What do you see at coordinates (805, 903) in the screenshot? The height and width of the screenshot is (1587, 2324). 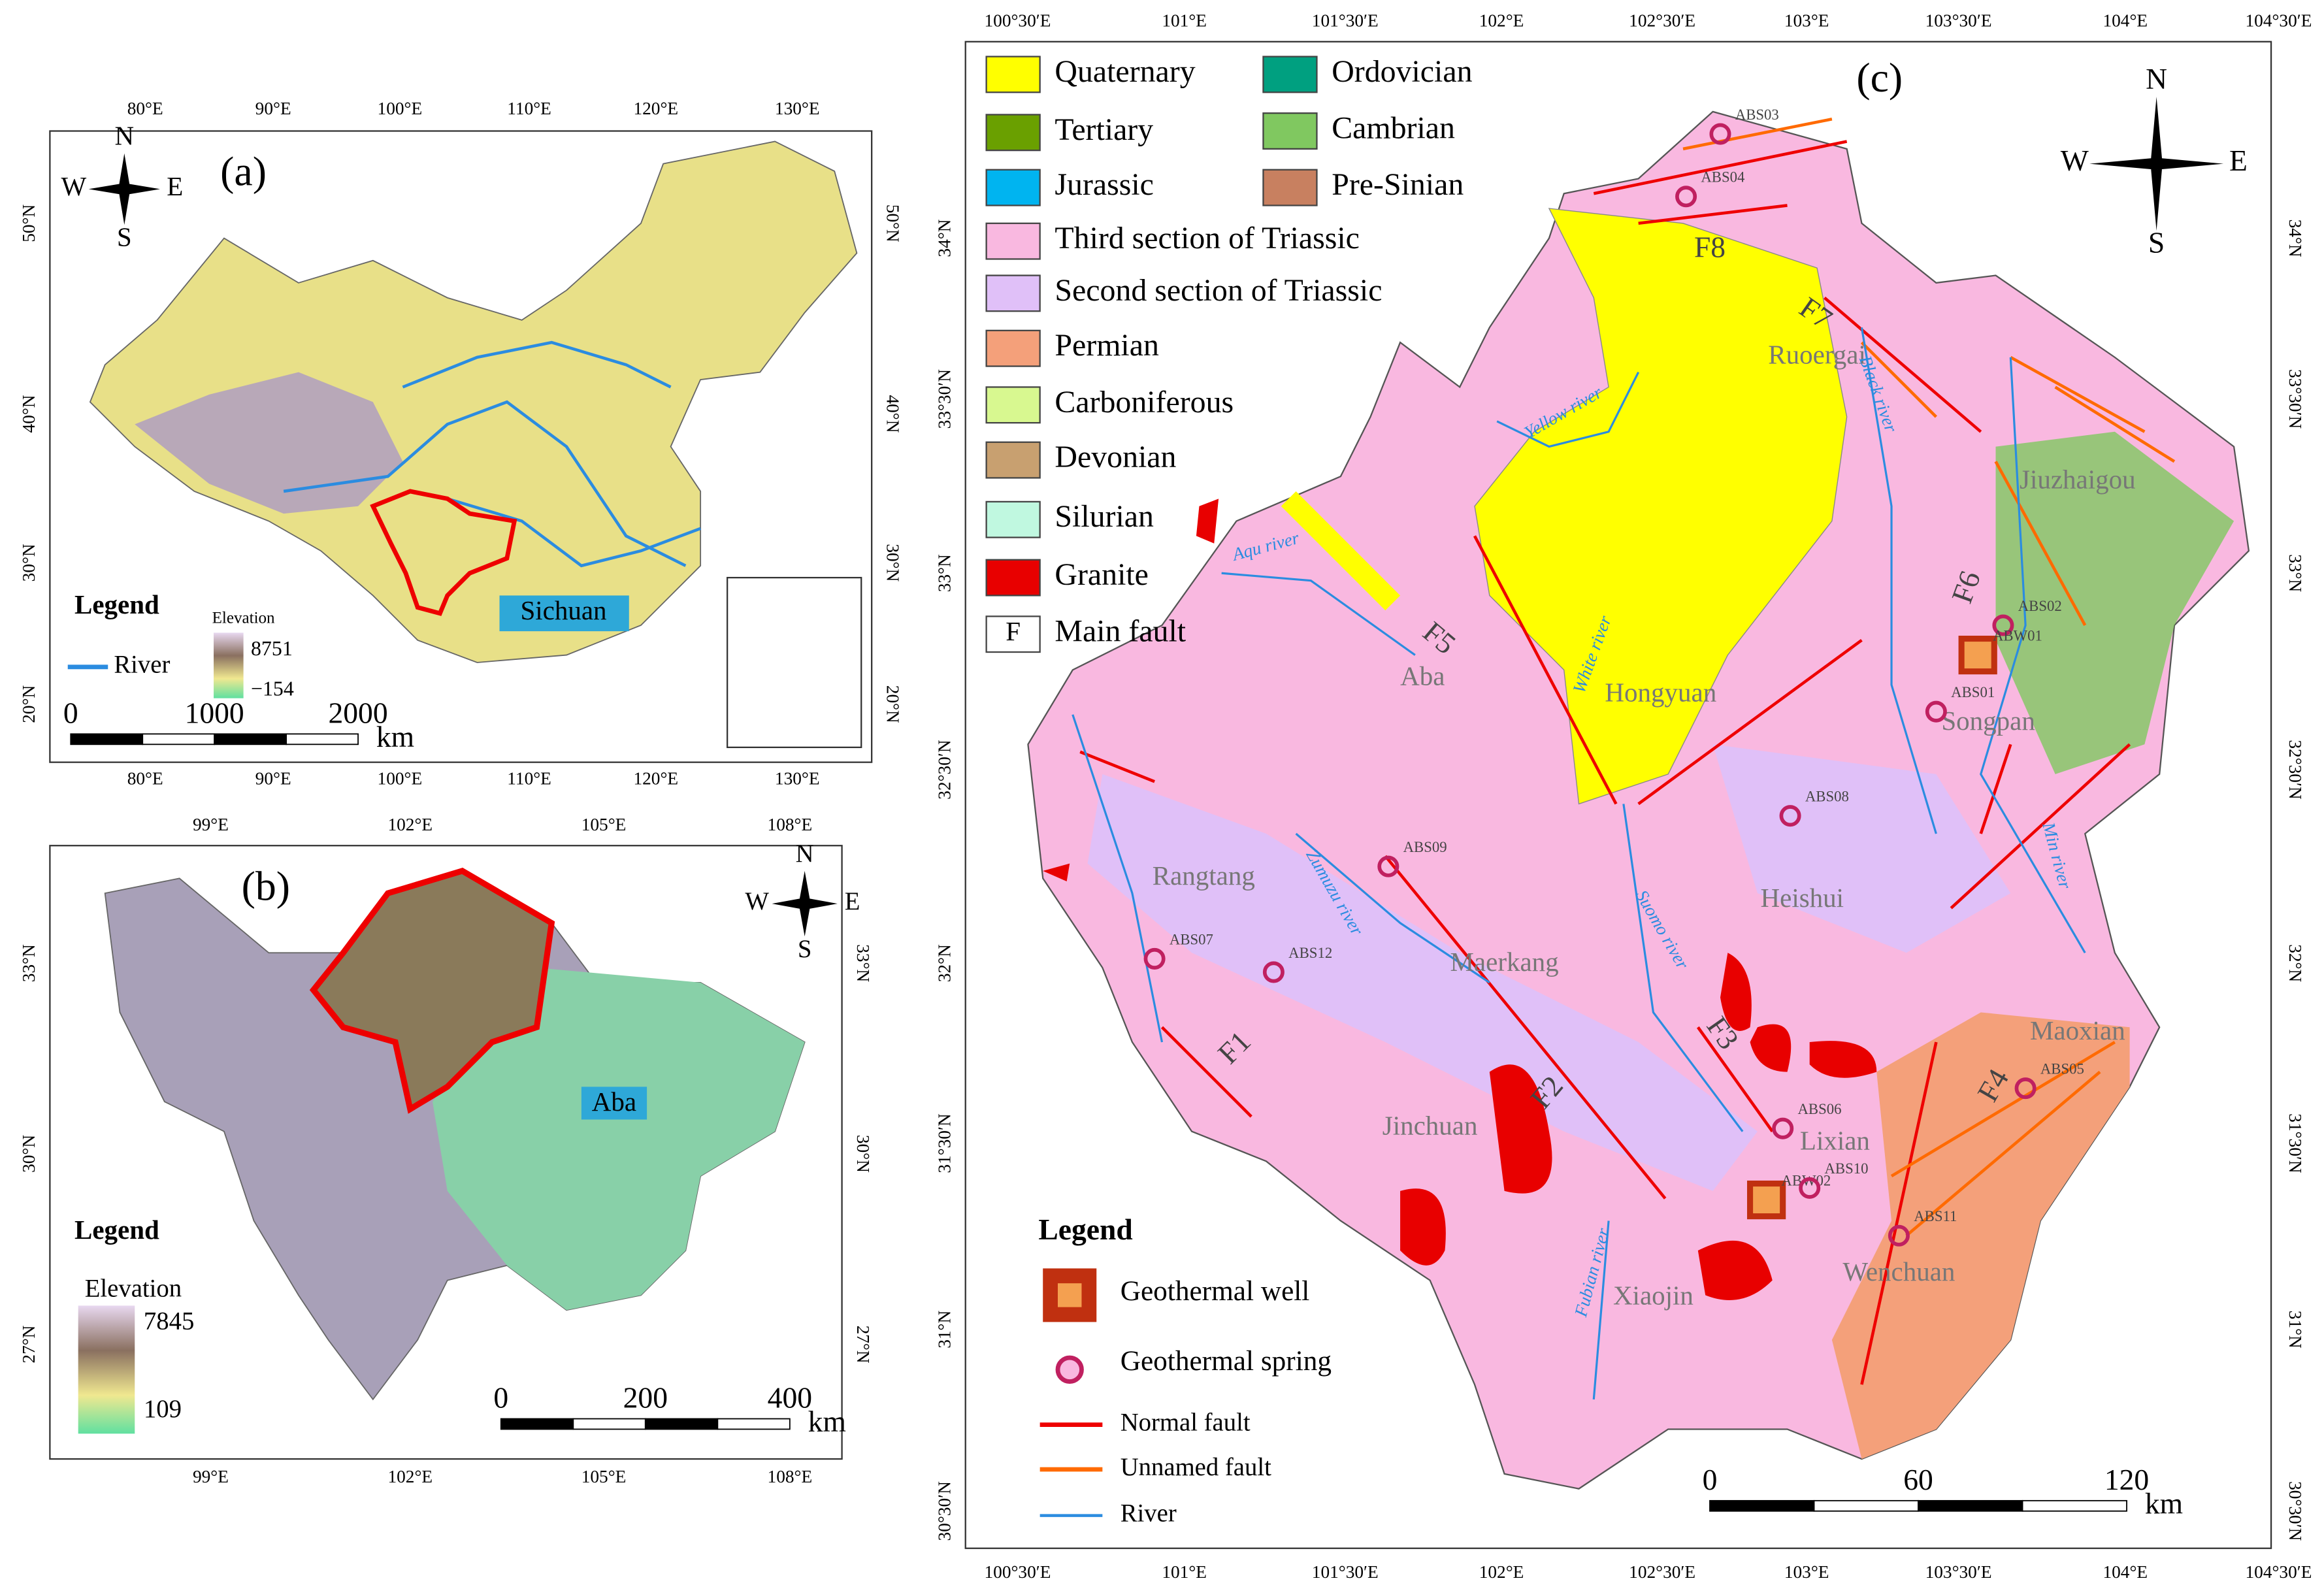 I see `compass-star` at bounding box center [805, 903].